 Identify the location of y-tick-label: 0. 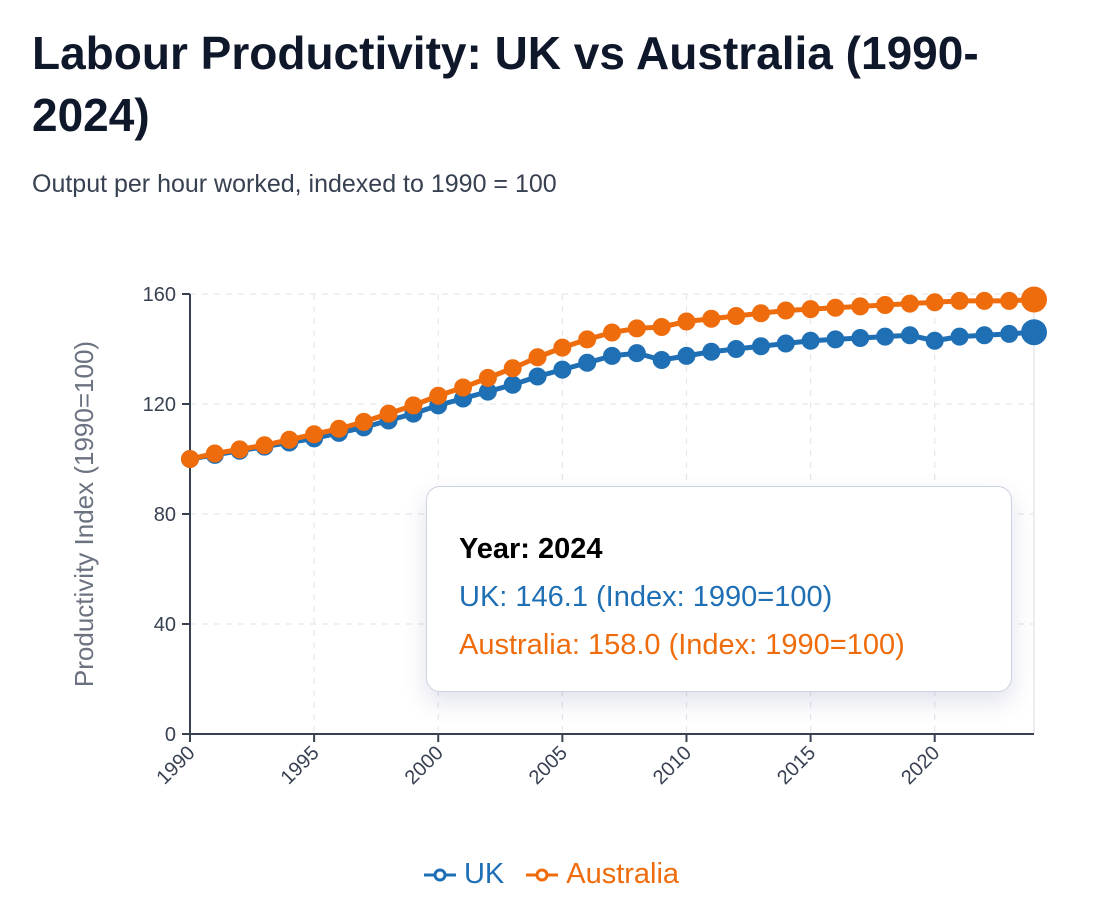
(170, 735).